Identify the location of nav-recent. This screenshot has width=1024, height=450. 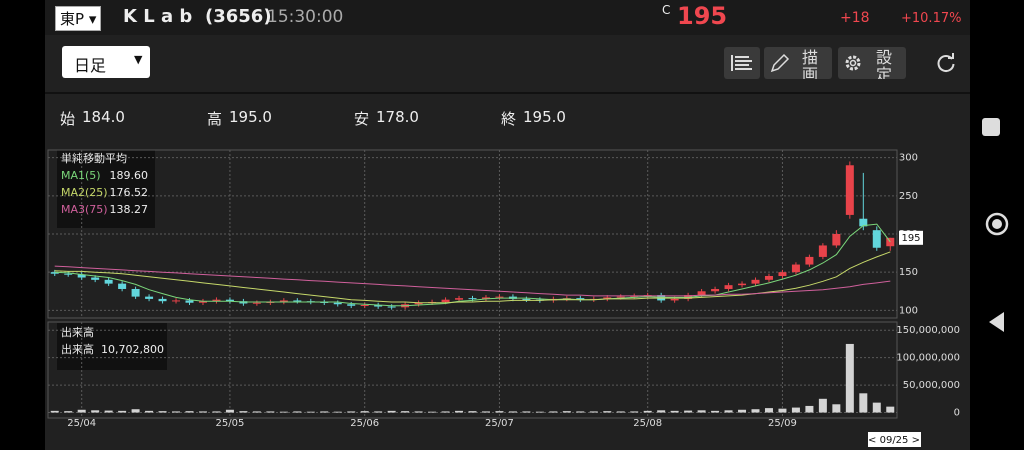
(991, 127).